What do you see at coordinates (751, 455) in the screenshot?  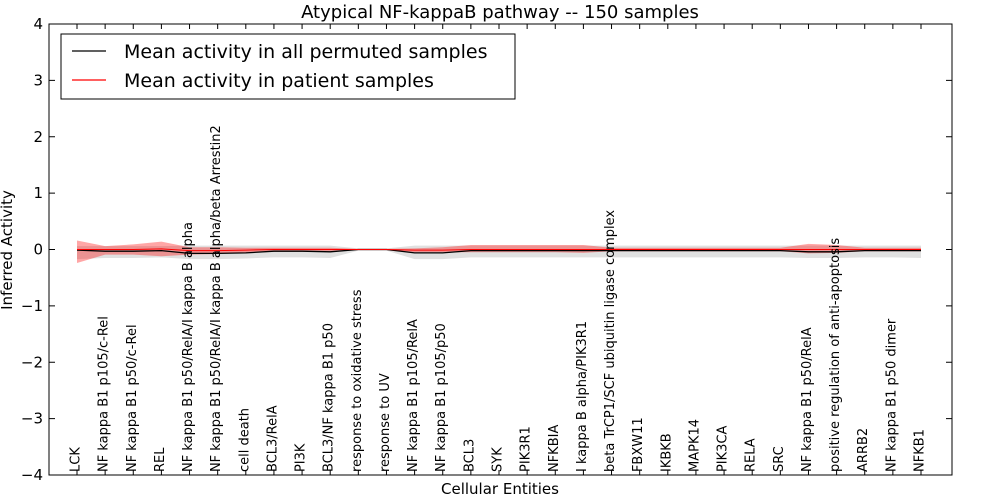 I see `x-category-label: RELA` at bounding box center [751, 455].